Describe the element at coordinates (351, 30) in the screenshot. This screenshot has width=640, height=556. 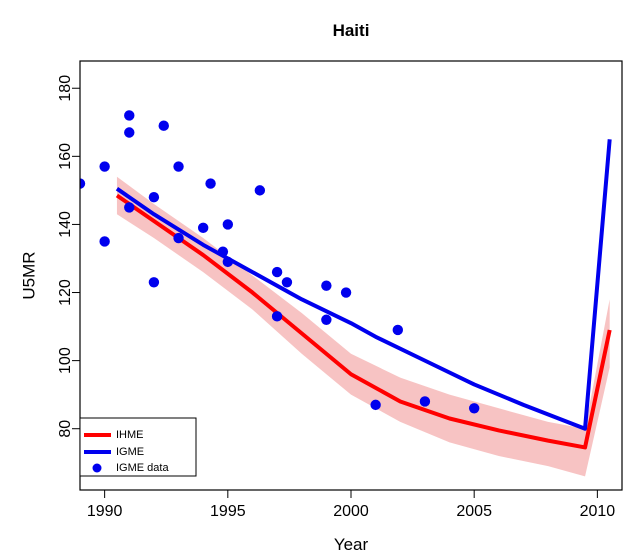
I see `chart-title: Haiti` at that location.